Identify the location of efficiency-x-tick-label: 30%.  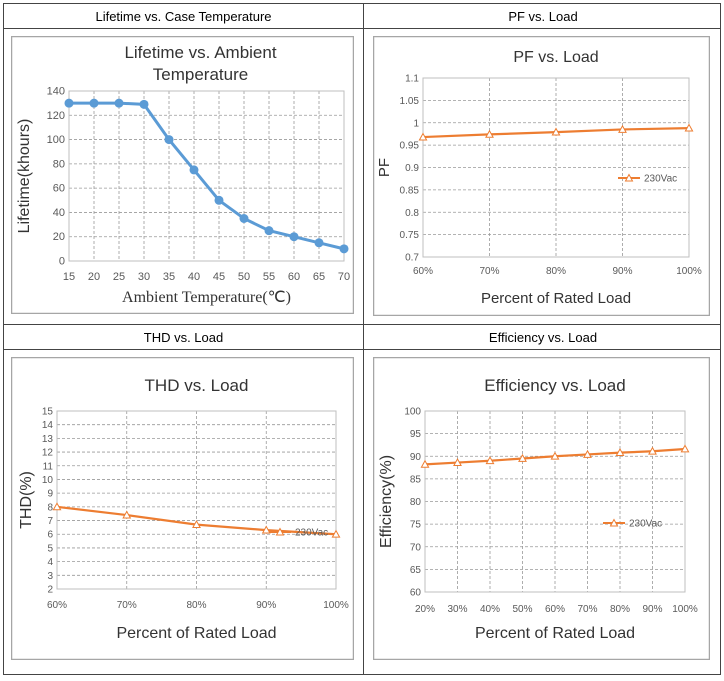
(457, 609).